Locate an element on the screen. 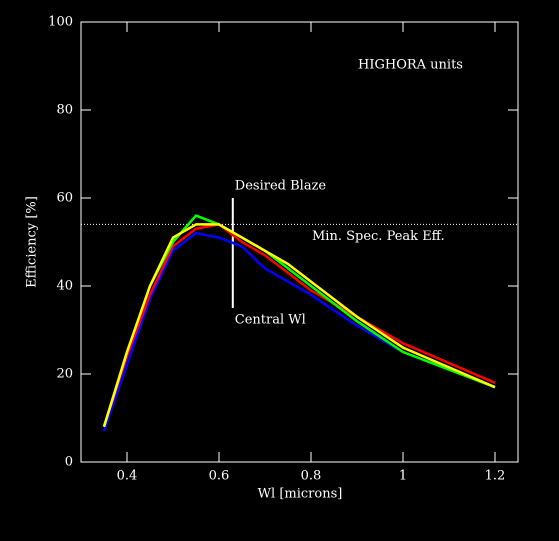 Image resolution: width=559 pixels, height=541 pixels. x-axis-label: Wl [microns] is located at coordinates (300, 494).